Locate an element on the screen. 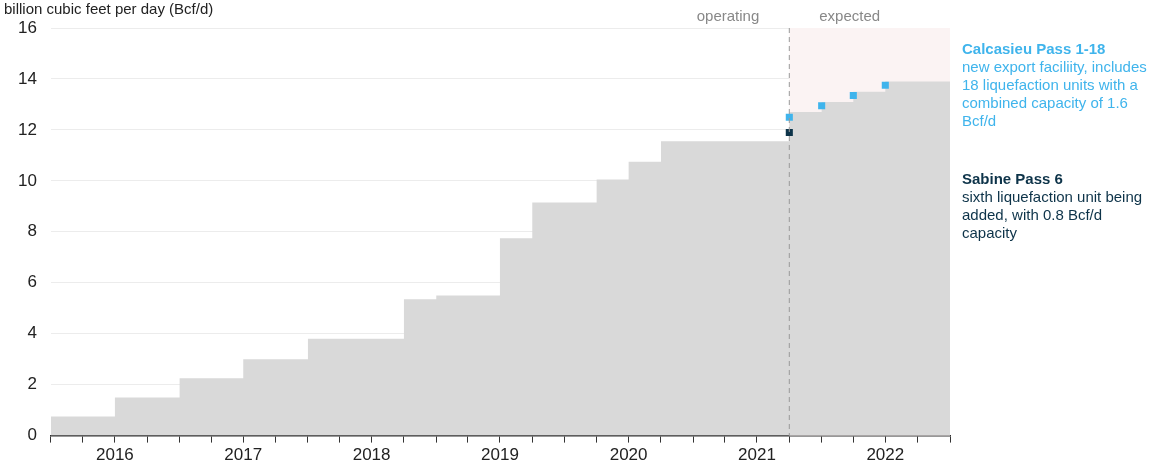  y-tick-label: 4 is located at coordinates (32, 333).